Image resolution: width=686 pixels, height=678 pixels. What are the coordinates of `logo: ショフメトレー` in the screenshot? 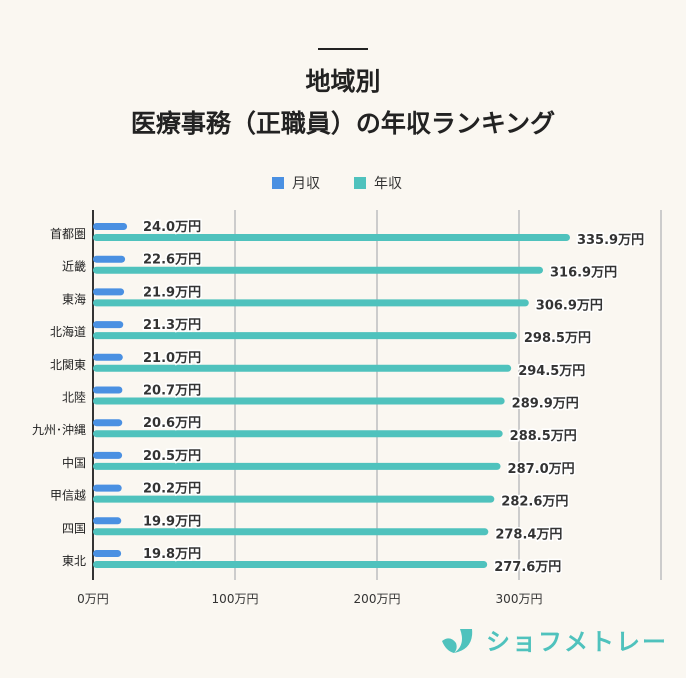 It's located at (554, 639).